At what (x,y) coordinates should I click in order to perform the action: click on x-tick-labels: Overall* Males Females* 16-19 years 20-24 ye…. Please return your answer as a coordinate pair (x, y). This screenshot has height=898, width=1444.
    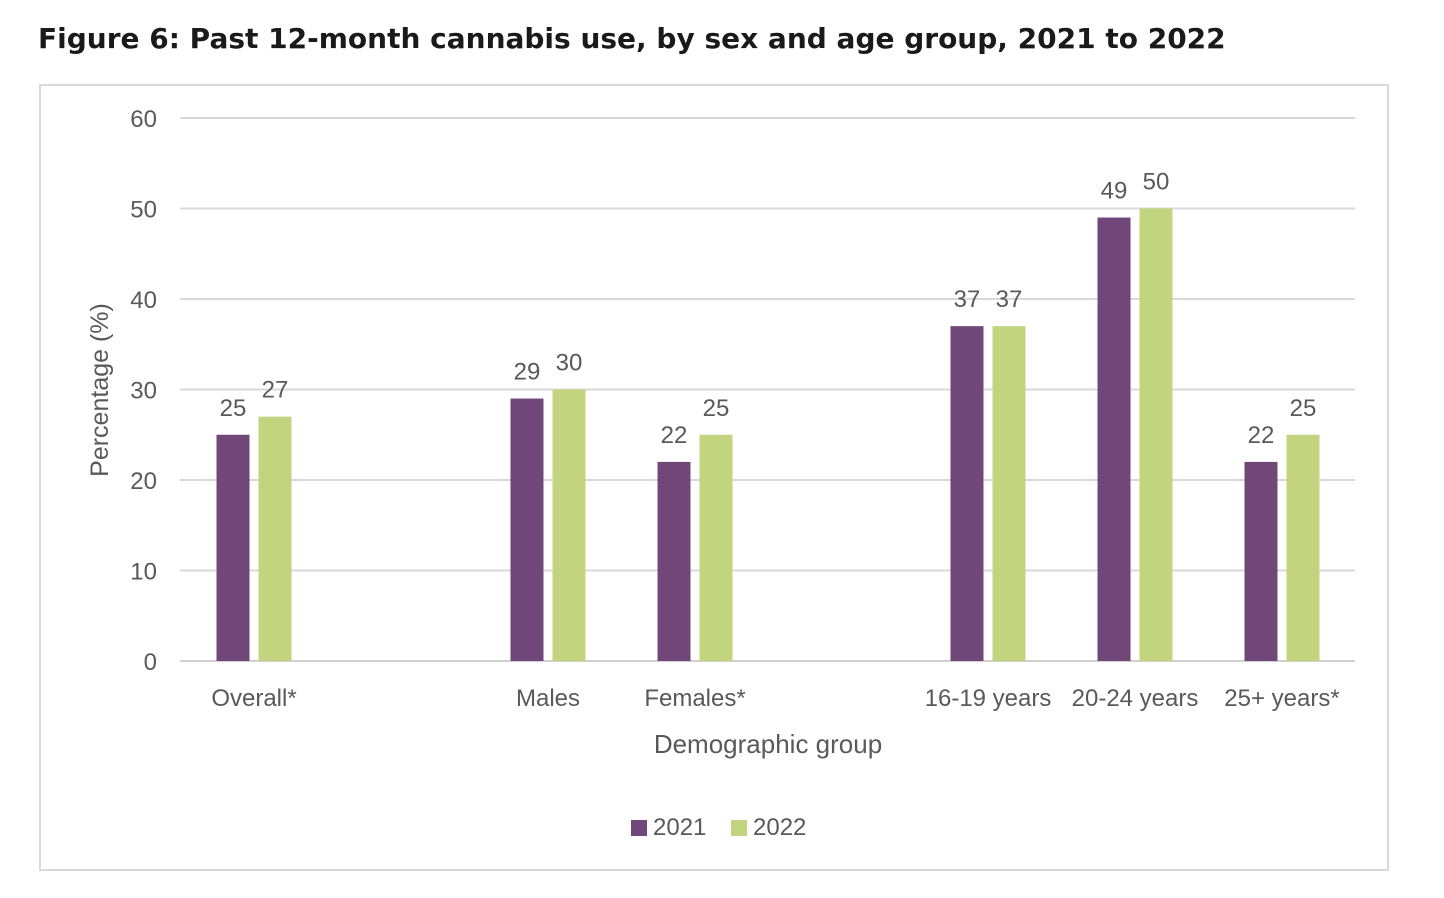
    Looking at the image, I should click on (775, 698).